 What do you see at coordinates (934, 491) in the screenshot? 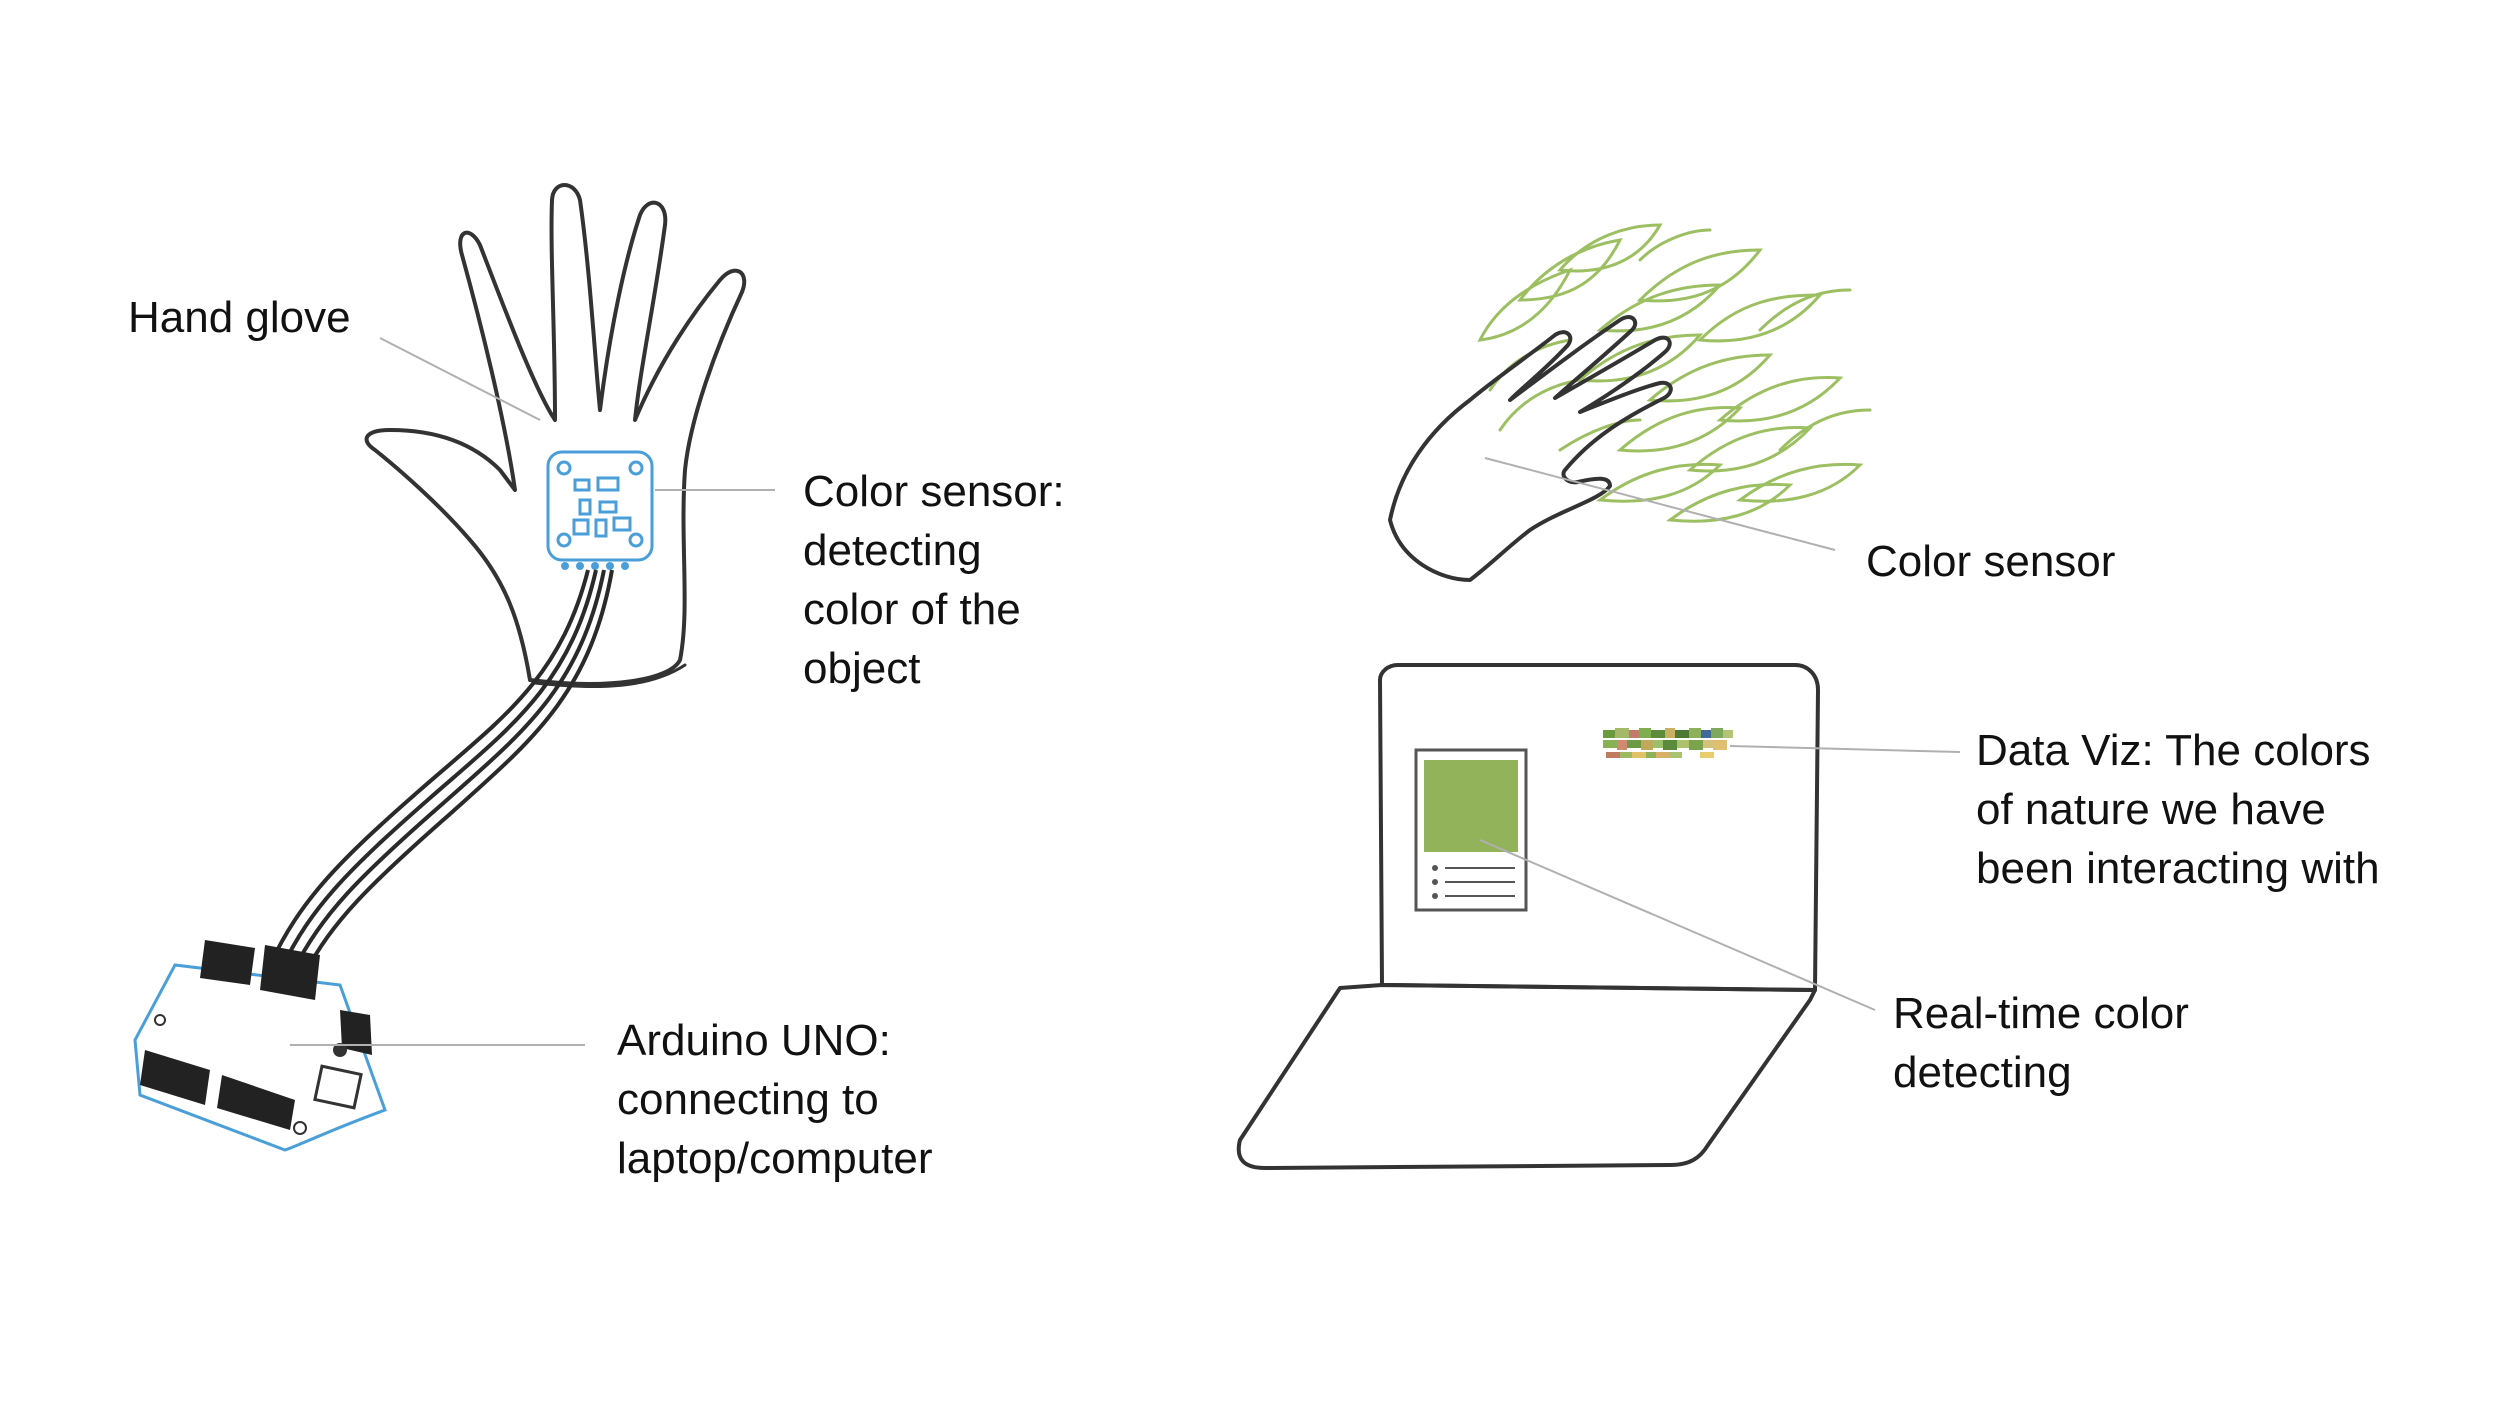
I see `label-line: Color sensor:` at bounding box center [934, 491].